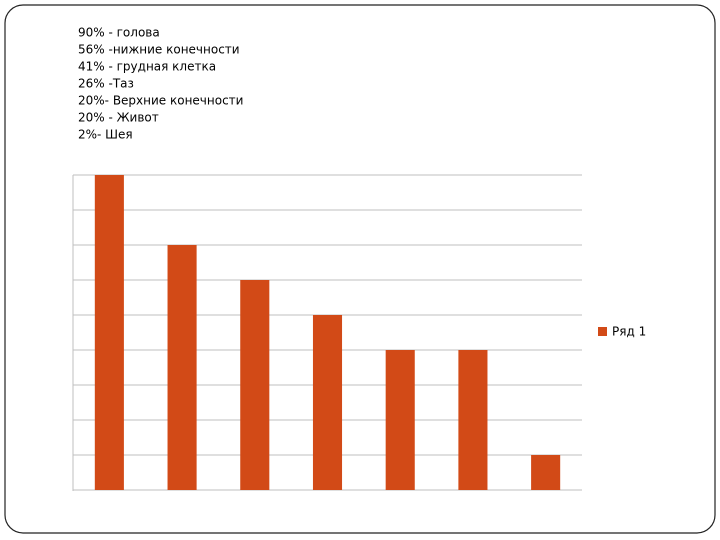 This screenshot has width=720, height=540. What do you see at coordinates (106, 84) in the screenshot?
I see `annotation: 26% -Таз` at bounding box center [106, 84].